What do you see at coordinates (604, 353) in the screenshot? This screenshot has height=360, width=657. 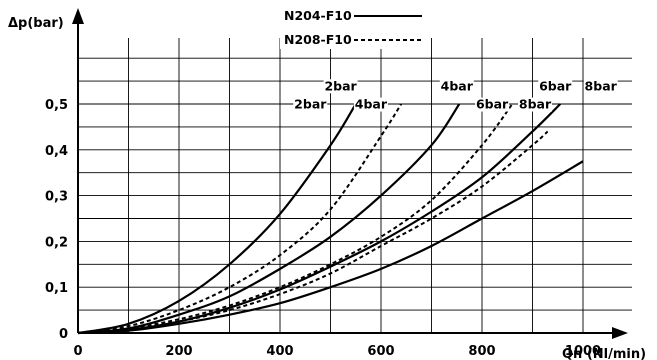 I see `x-axis-title: Qn (Nl/min)` at bounding box center [604, 353].